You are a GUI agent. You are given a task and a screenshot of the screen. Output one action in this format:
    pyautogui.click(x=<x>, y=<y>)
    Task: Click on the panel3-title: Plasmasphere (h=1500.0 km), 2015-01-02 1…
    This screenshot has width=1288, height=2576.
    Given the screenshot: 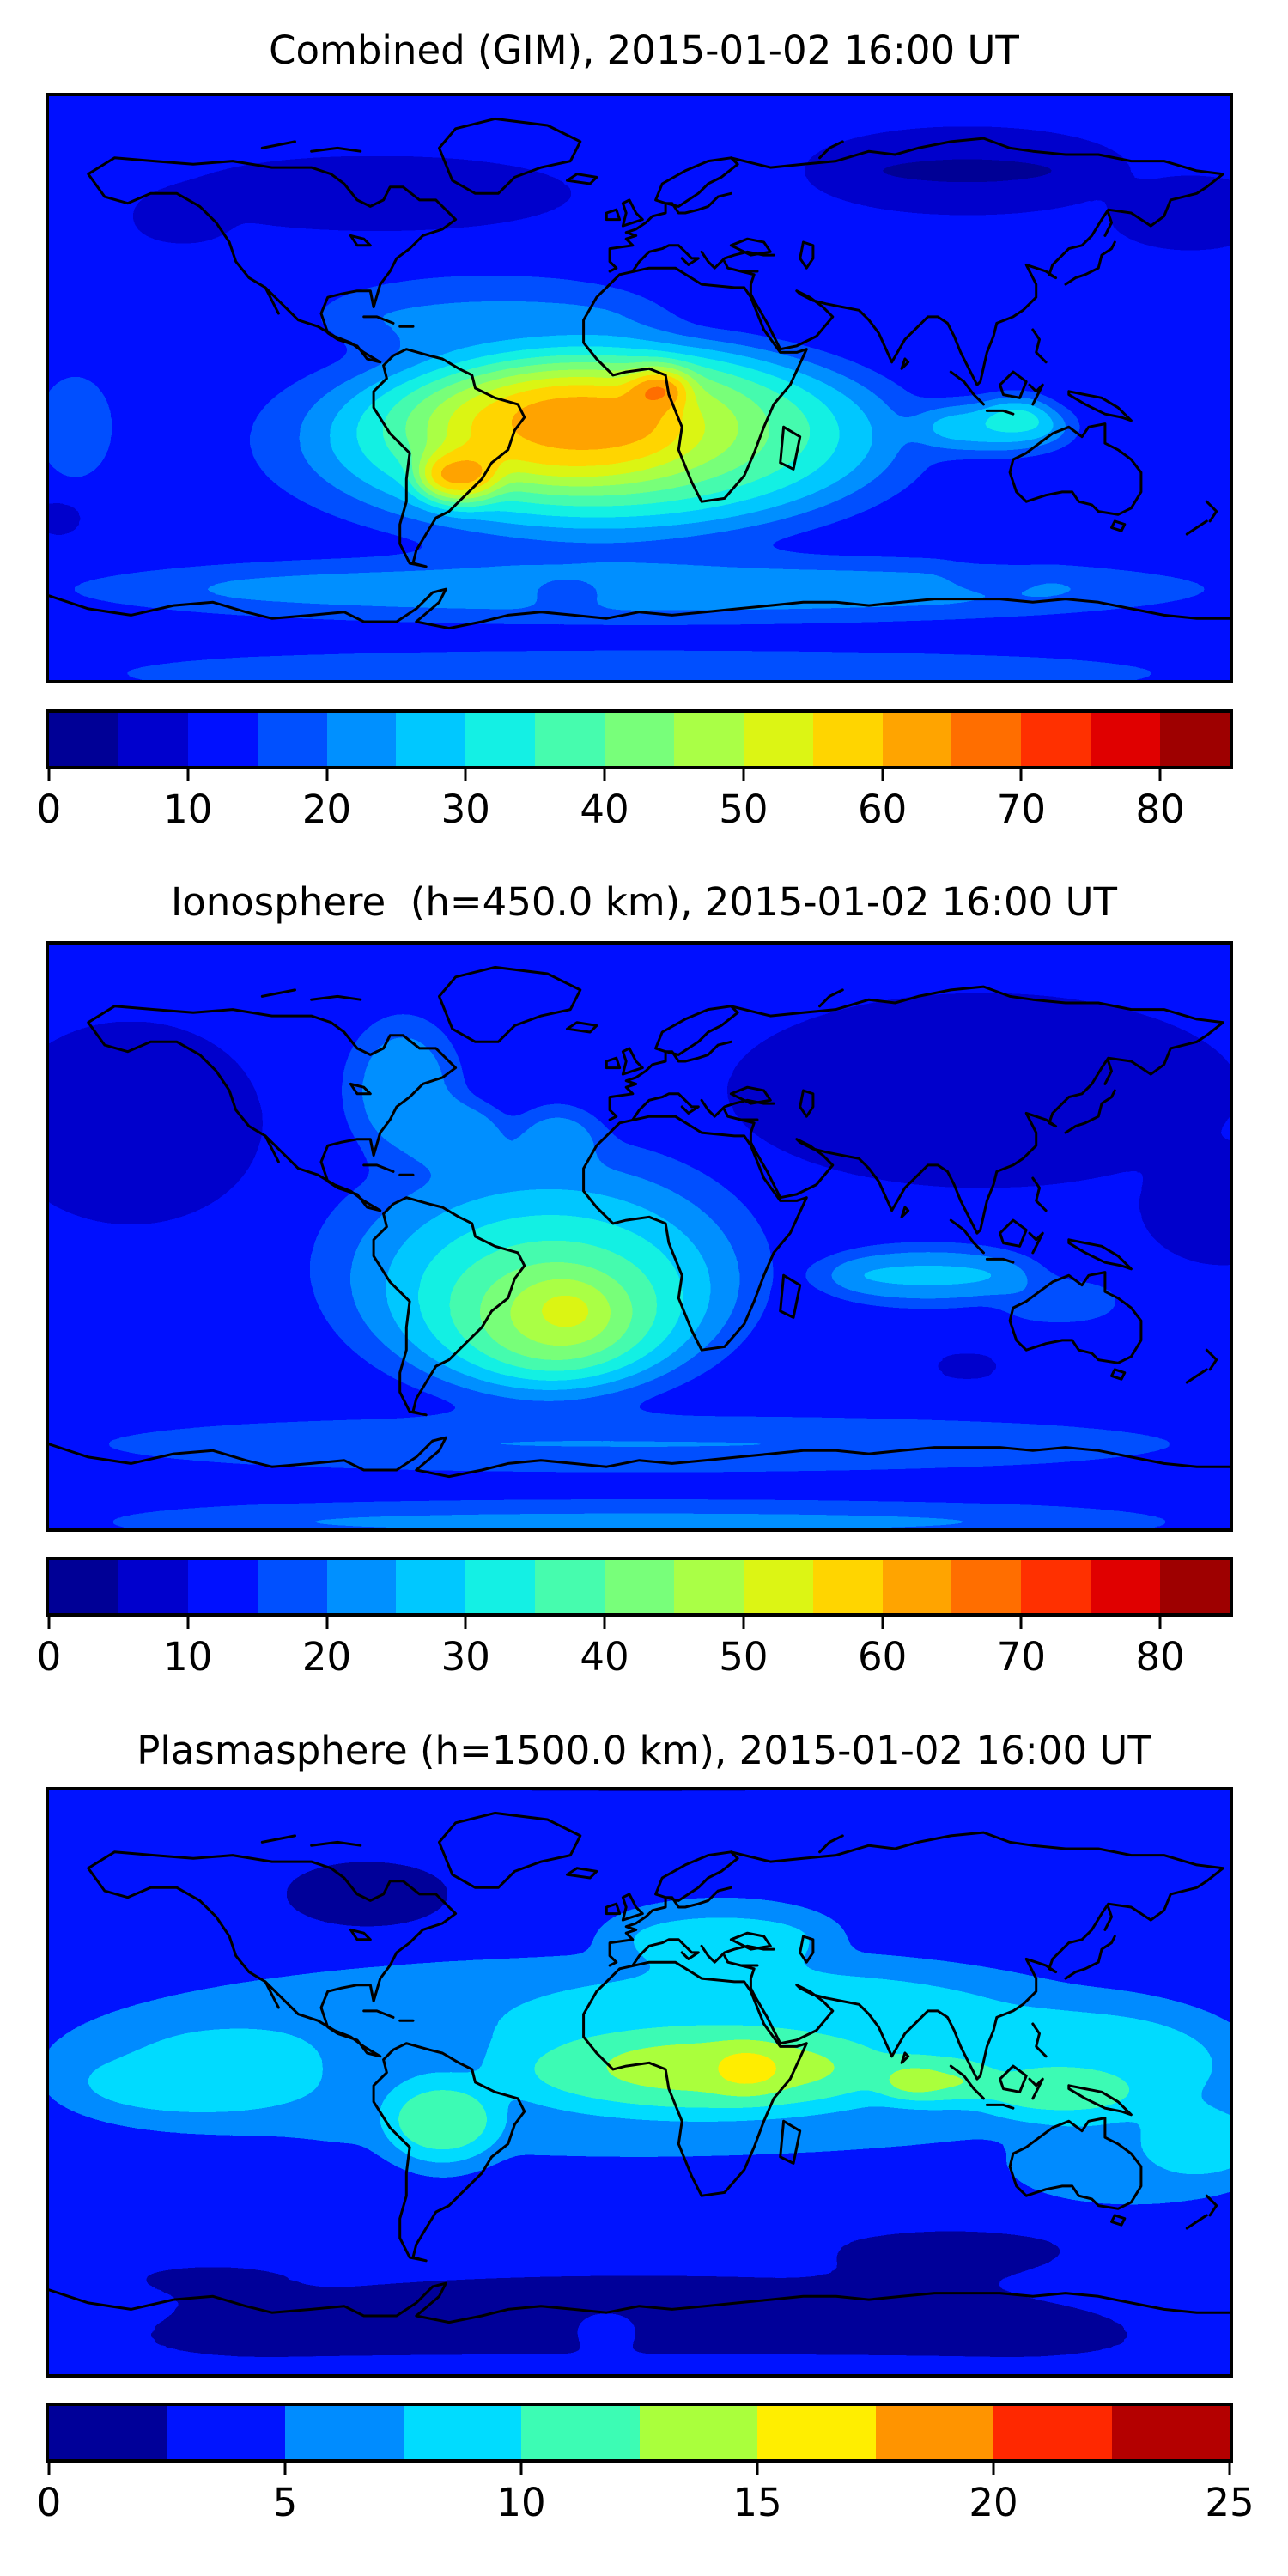 What is the action you would take?
    pyautogui.click(x=644, y=1751)
    